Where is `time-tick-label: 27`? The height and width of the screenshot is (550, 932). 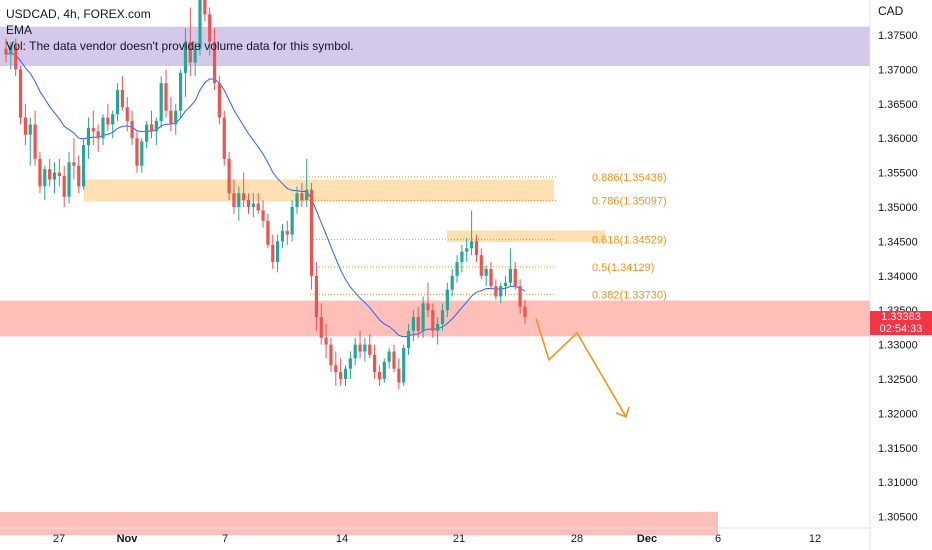 time-tick-label: 27 is located at coordinates (59, 539).